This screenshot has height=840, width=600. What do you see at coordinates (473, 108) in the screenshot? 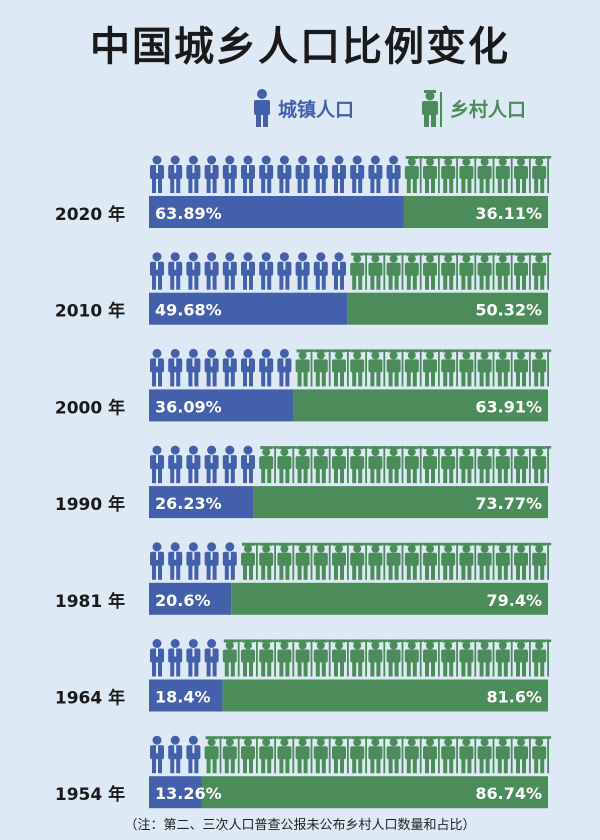
I see `legend-item-rural: 乡村人口` at bounding box center [473, 108].